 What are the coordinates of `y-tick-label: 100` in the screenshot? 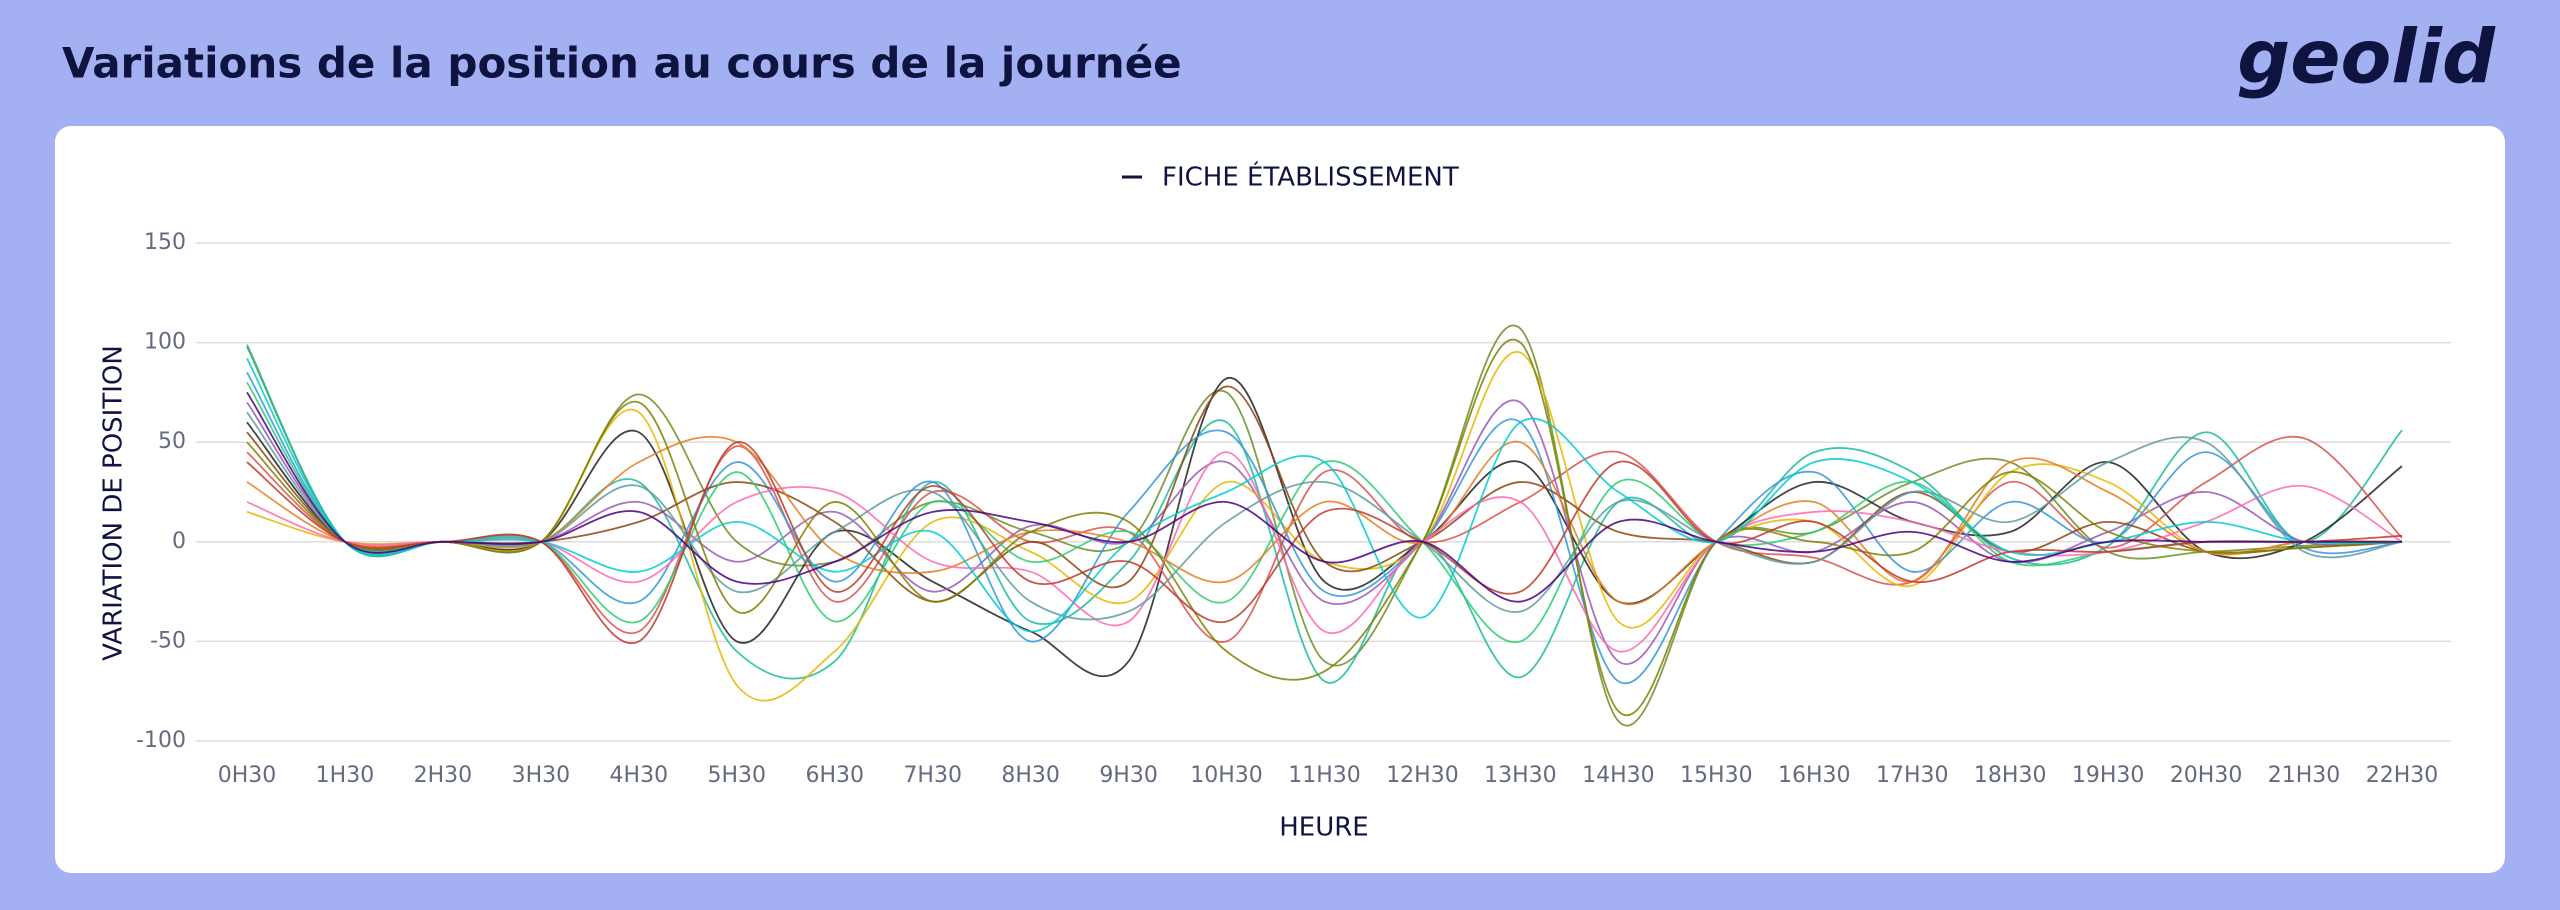 It's located at (165, 342).